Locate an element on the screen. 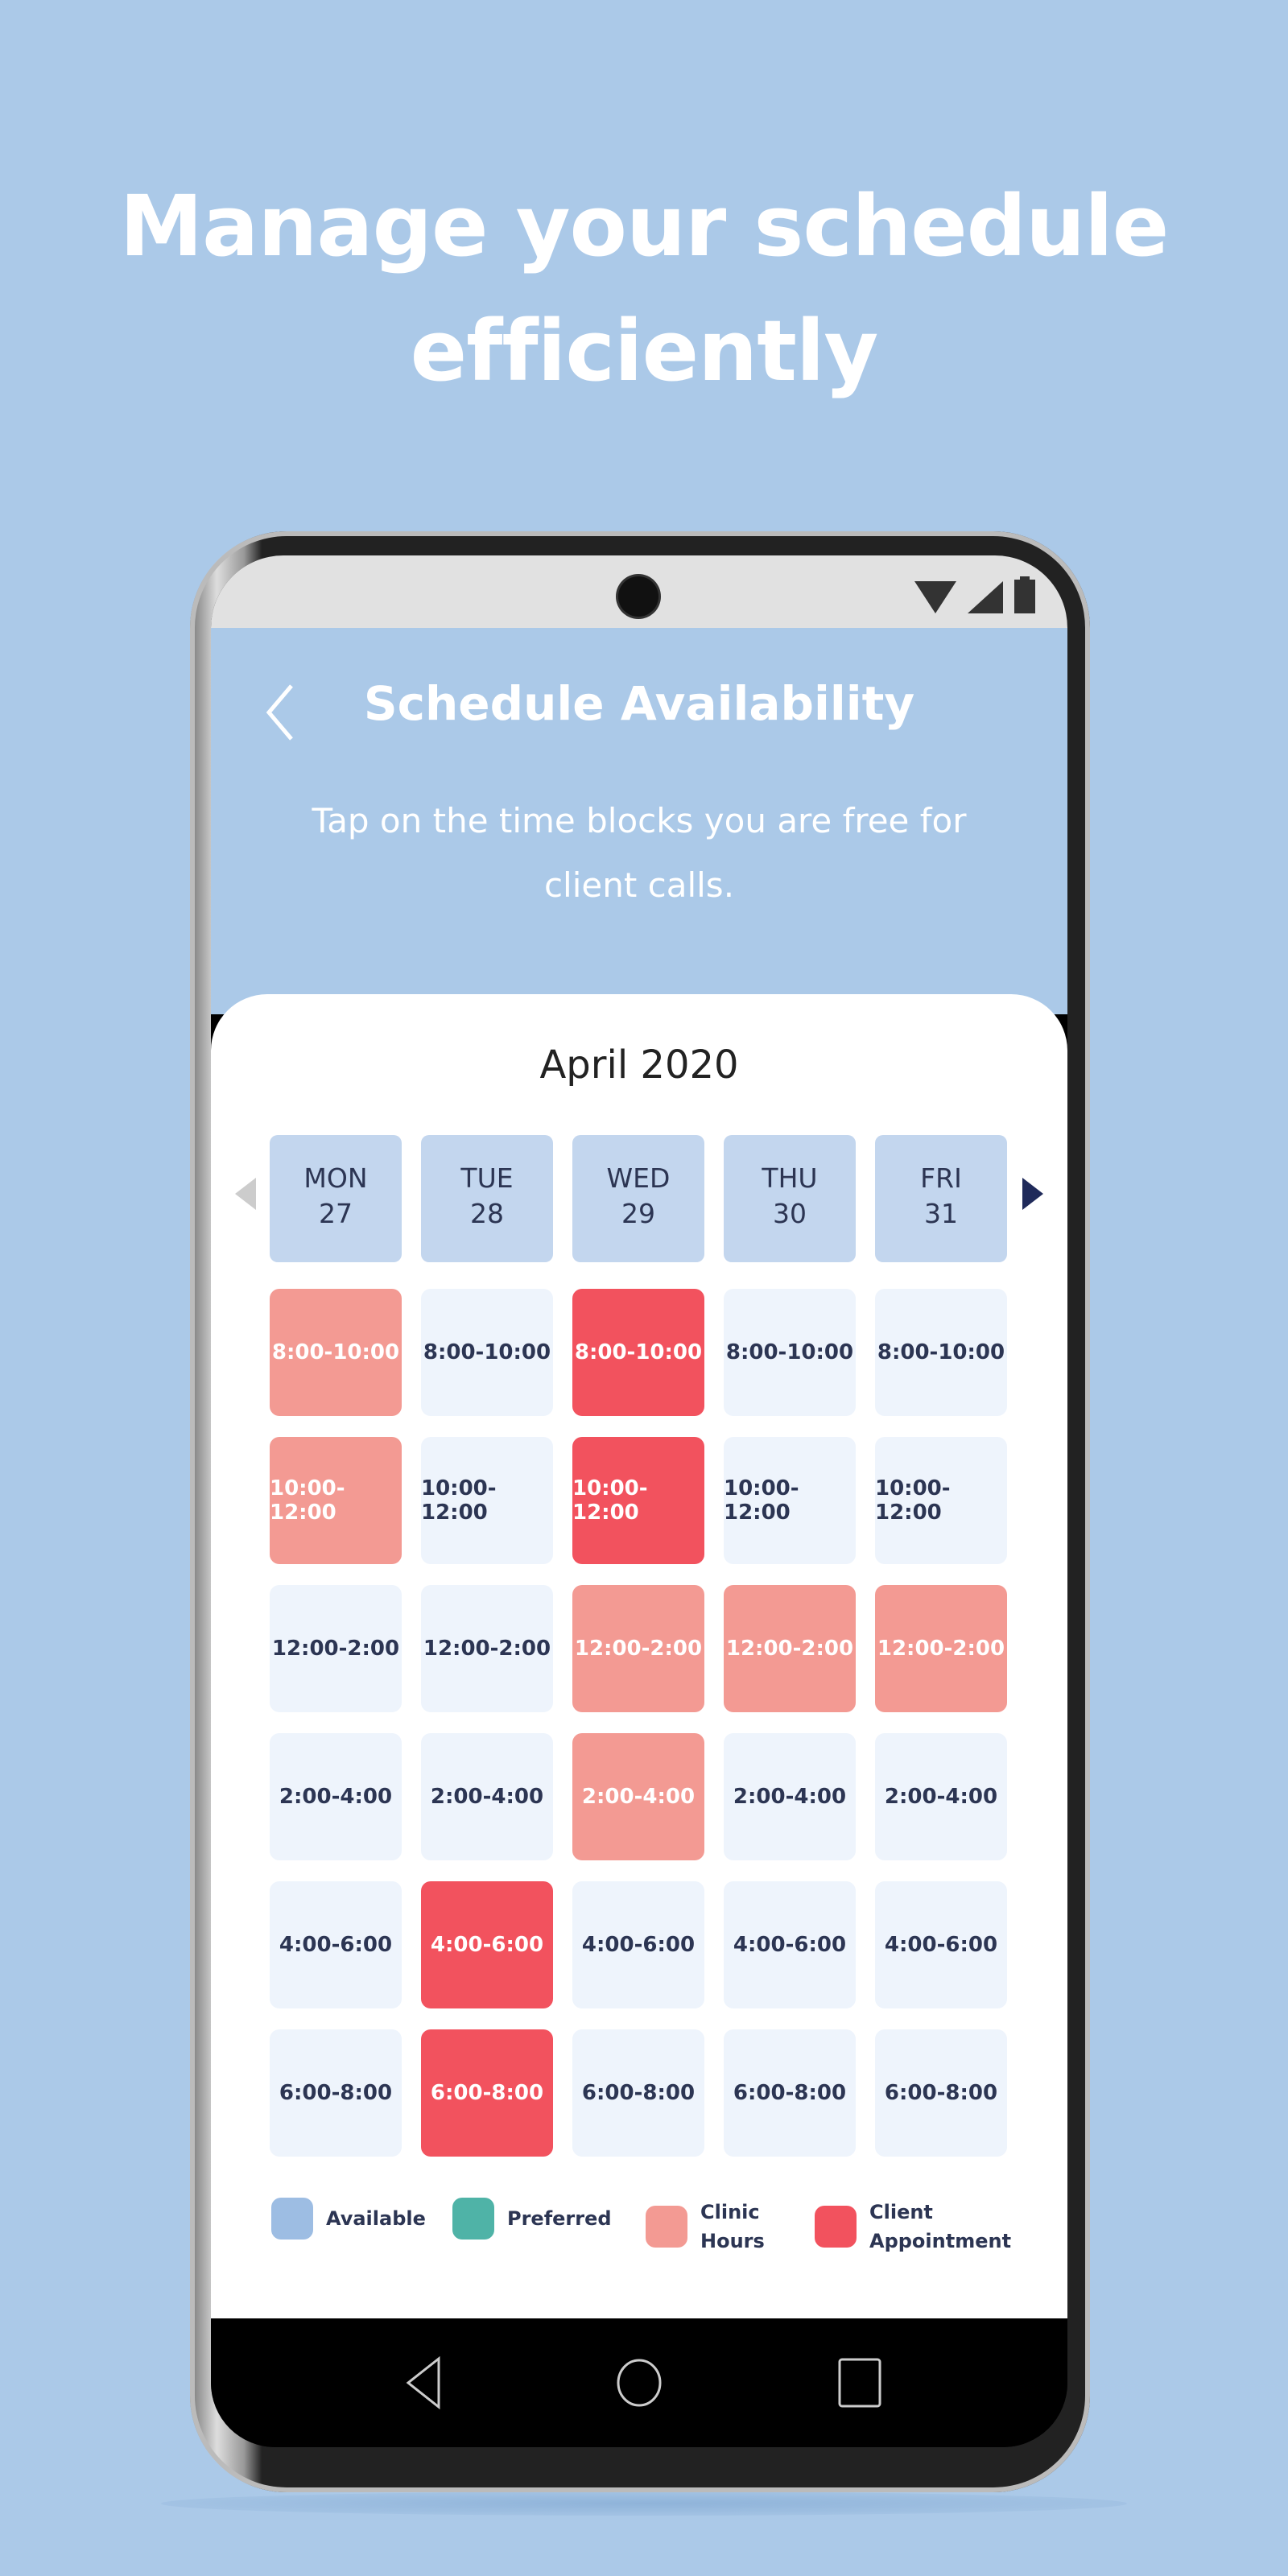 The image size is (1288, 2576). nav-recents-icon is located at coordinates (860, 2383).